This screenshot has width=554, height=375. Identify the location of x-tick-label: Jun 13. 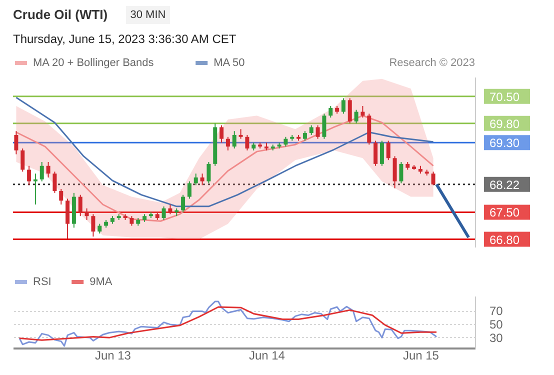
(113, 355).